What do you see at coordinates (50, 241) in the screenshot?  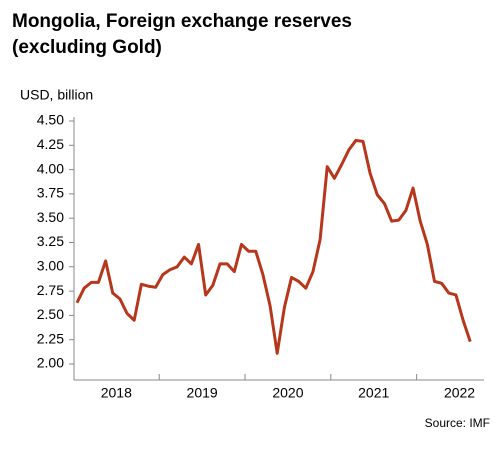 I see `y-tick-label: 3.25` at bounding box center [50, 241].